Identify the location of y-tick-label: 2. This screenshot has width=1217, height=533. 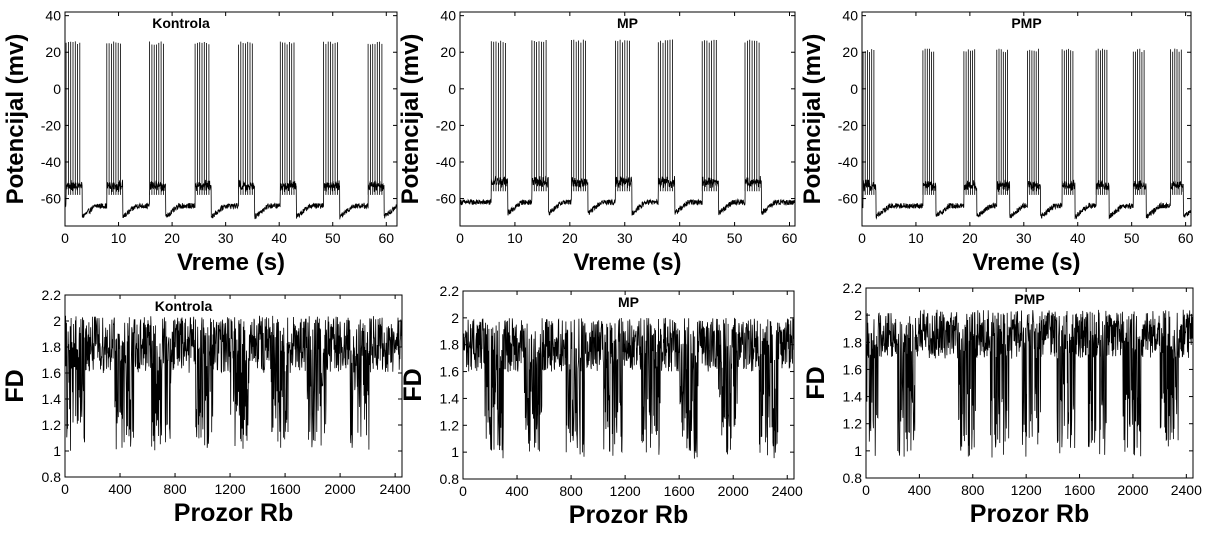
(858, 315).